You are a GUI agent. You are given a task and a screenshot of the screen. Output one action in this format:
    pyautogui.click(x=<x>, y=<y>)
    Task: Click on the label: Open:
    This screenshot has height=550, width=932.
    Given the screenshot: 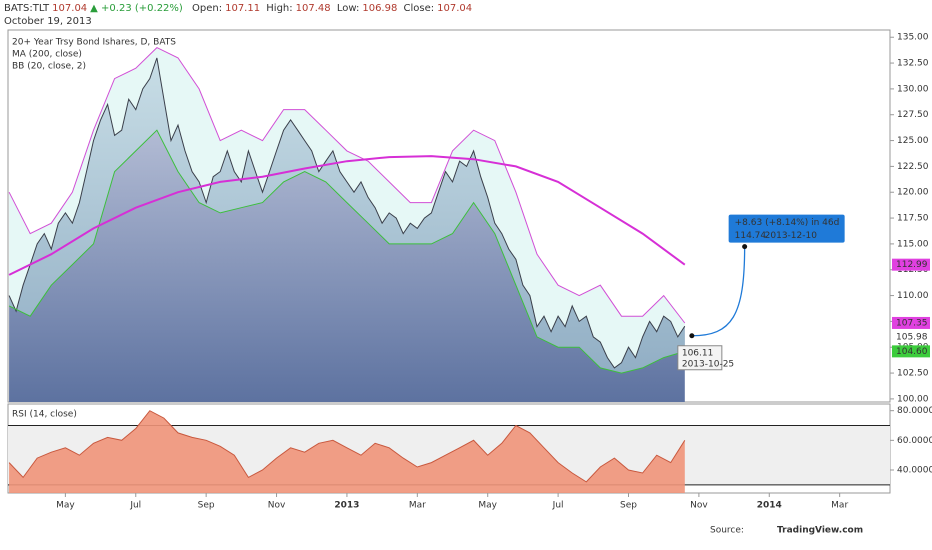 What is the action you would take?
    pyautogui.click(x=207, y=8)
    